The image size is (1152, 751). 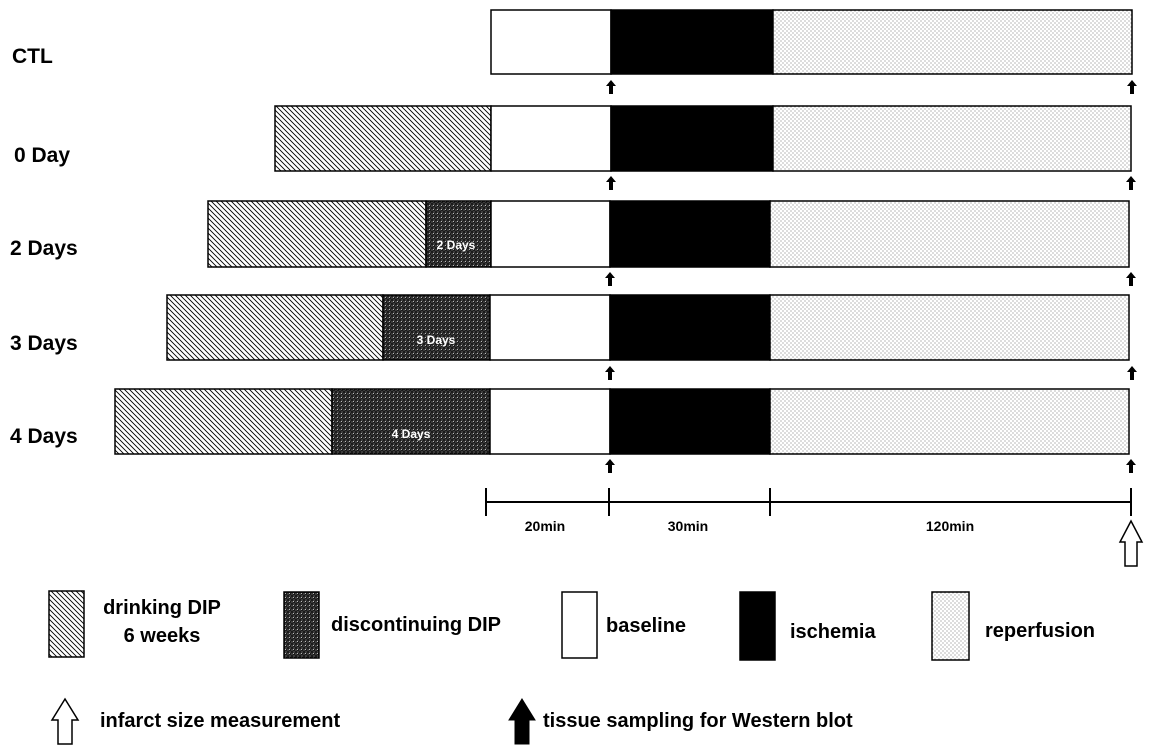 I want to click on legend-drinking-label: drinking DIP, so click(x=162, y=608).